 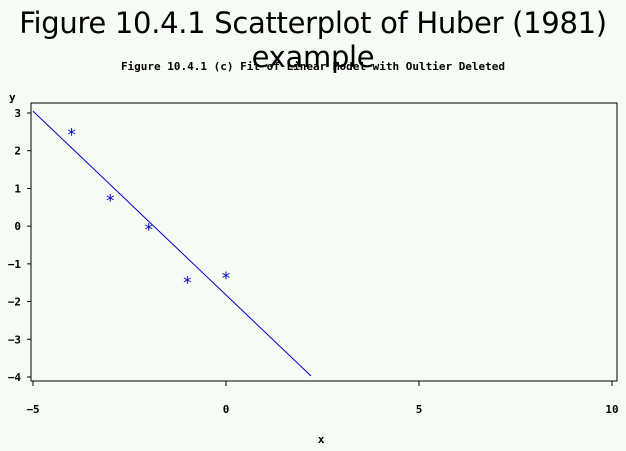 I want to click on x-tick-label: 10, so click(x=611, y=409).